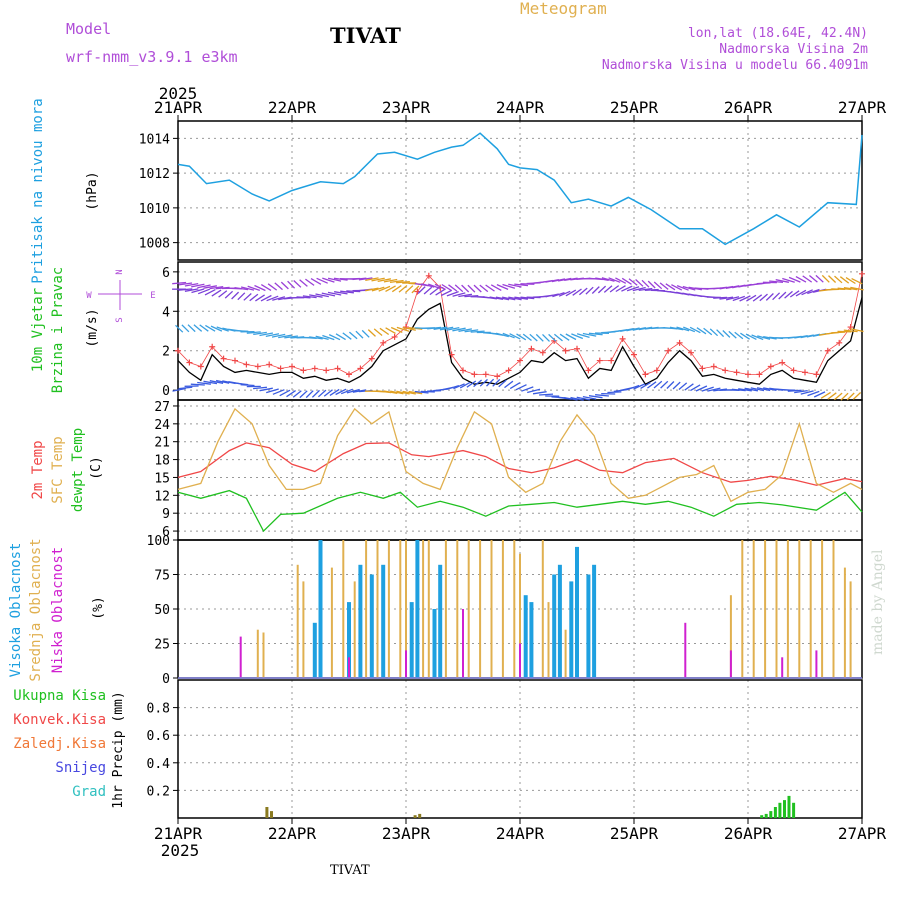  I want to click on y-tick-label: 2, so click(166, 352).